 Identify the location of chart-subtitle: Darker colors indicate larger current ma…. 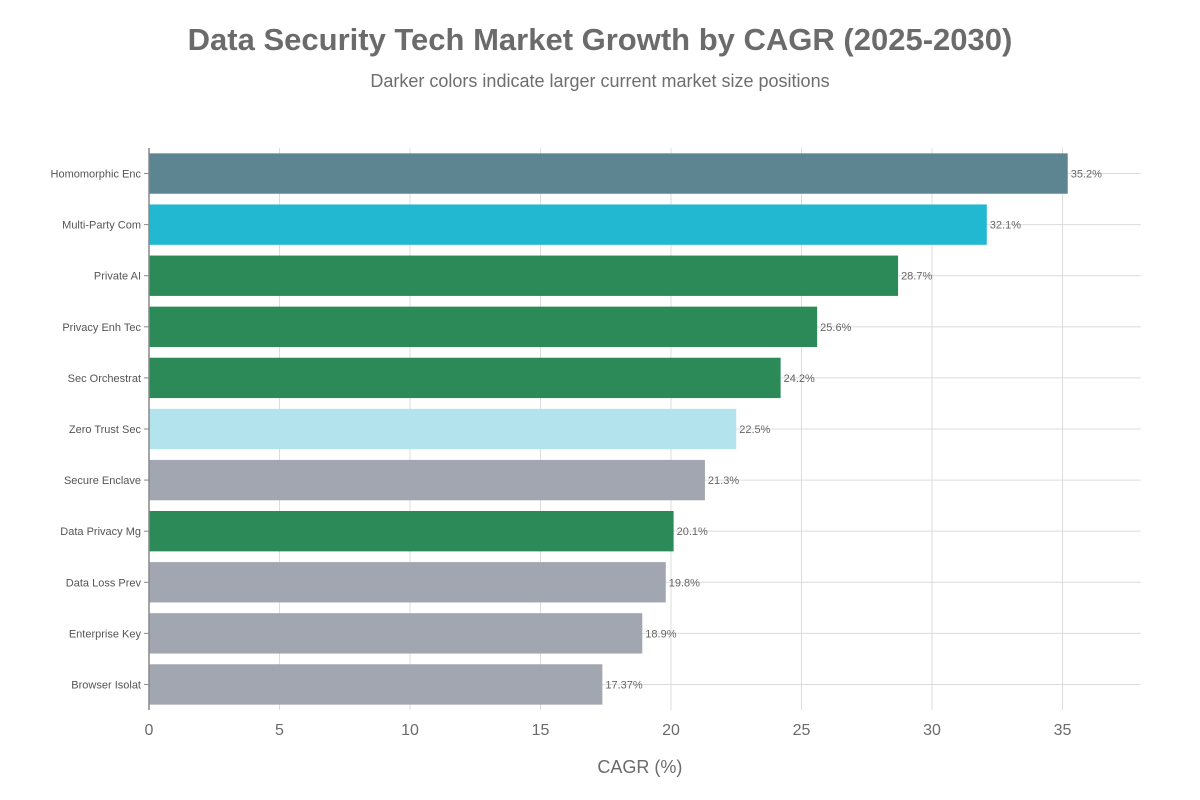
(600, 81).